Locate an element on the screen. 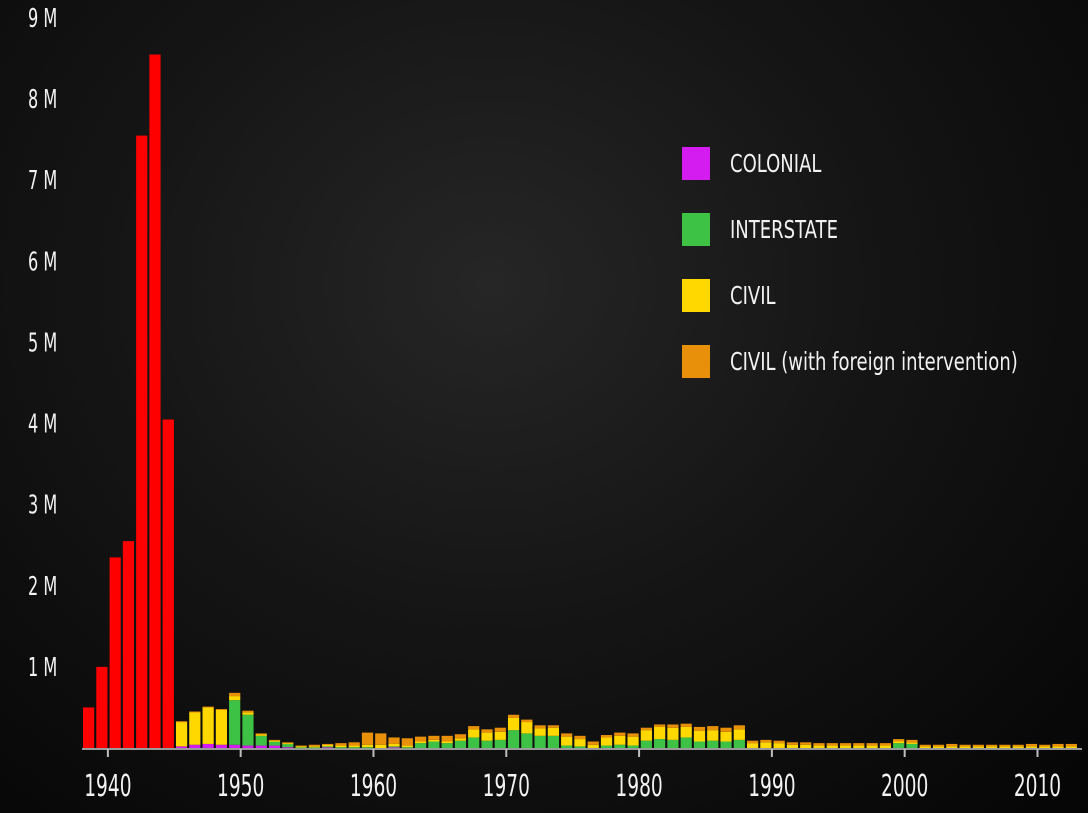  legend-item-colonial: COLONIAL is located at coordinates (885, 163).